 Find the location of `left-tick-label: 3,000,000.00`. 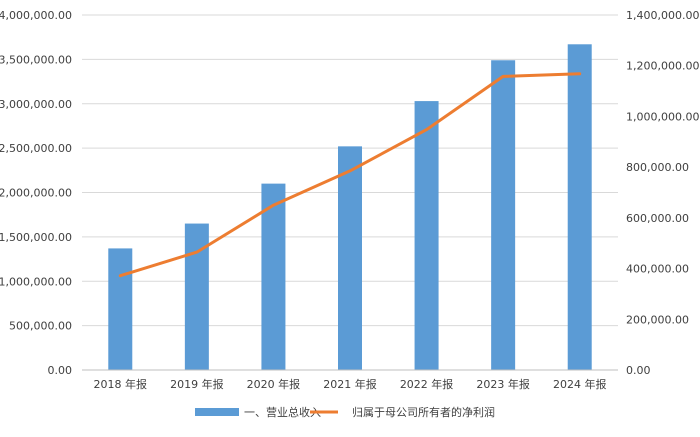

left-tick-label: 3,000,000.00 is located at coordinates (36, 104).